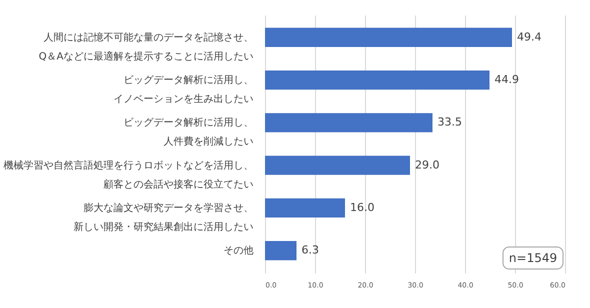 Image resolution: width=590 pixels, height=308 pixels. I want to click on y-tick-label: その他, so click(239, 250).